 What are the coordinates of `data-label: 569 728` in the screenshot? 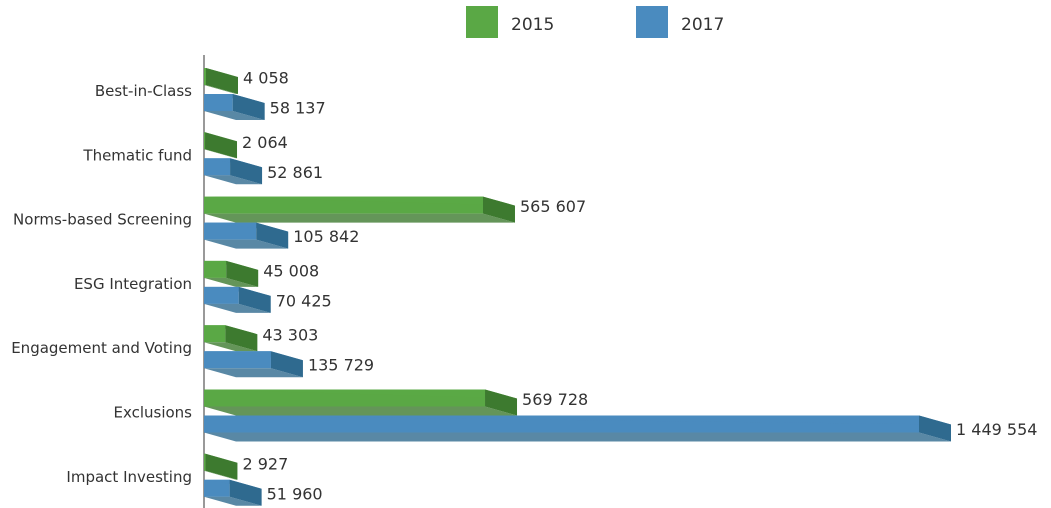 It's located at (555, 399).